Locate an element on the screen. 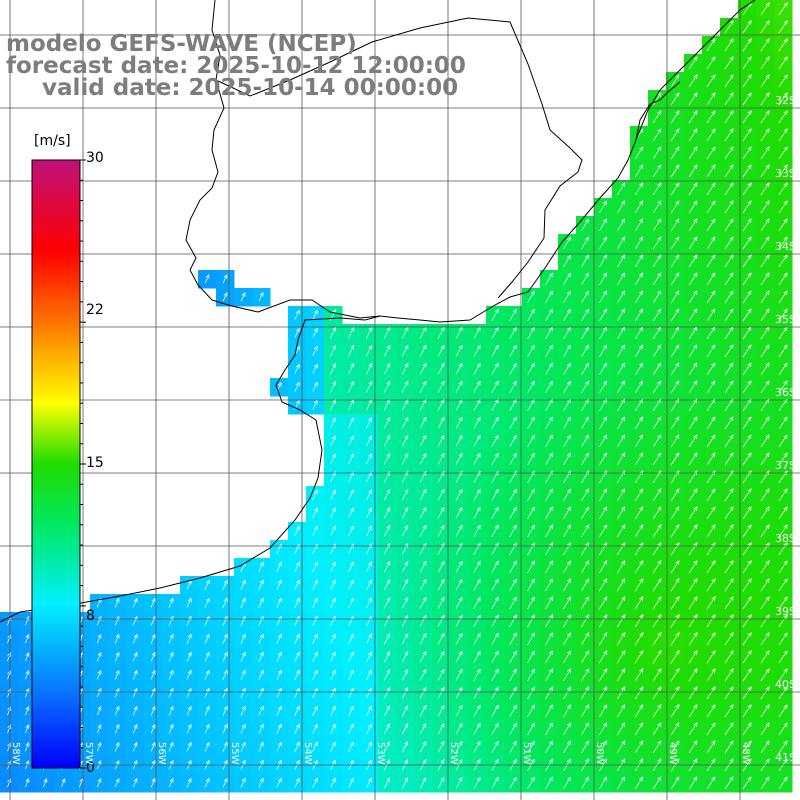 The height and width of the screenshot is (800, 800). lon-label-48w: 48W is located at coordinates (745, 753).